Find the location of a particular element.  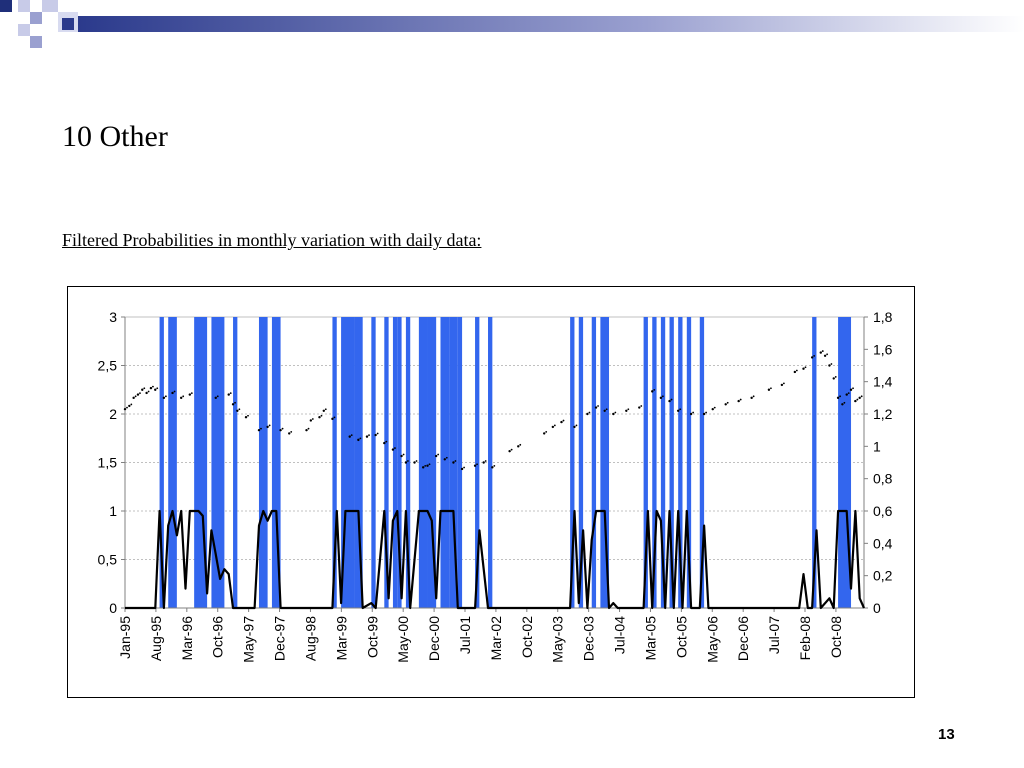

x-tick-label: Mar-96 is located at coordinates (187, 638).